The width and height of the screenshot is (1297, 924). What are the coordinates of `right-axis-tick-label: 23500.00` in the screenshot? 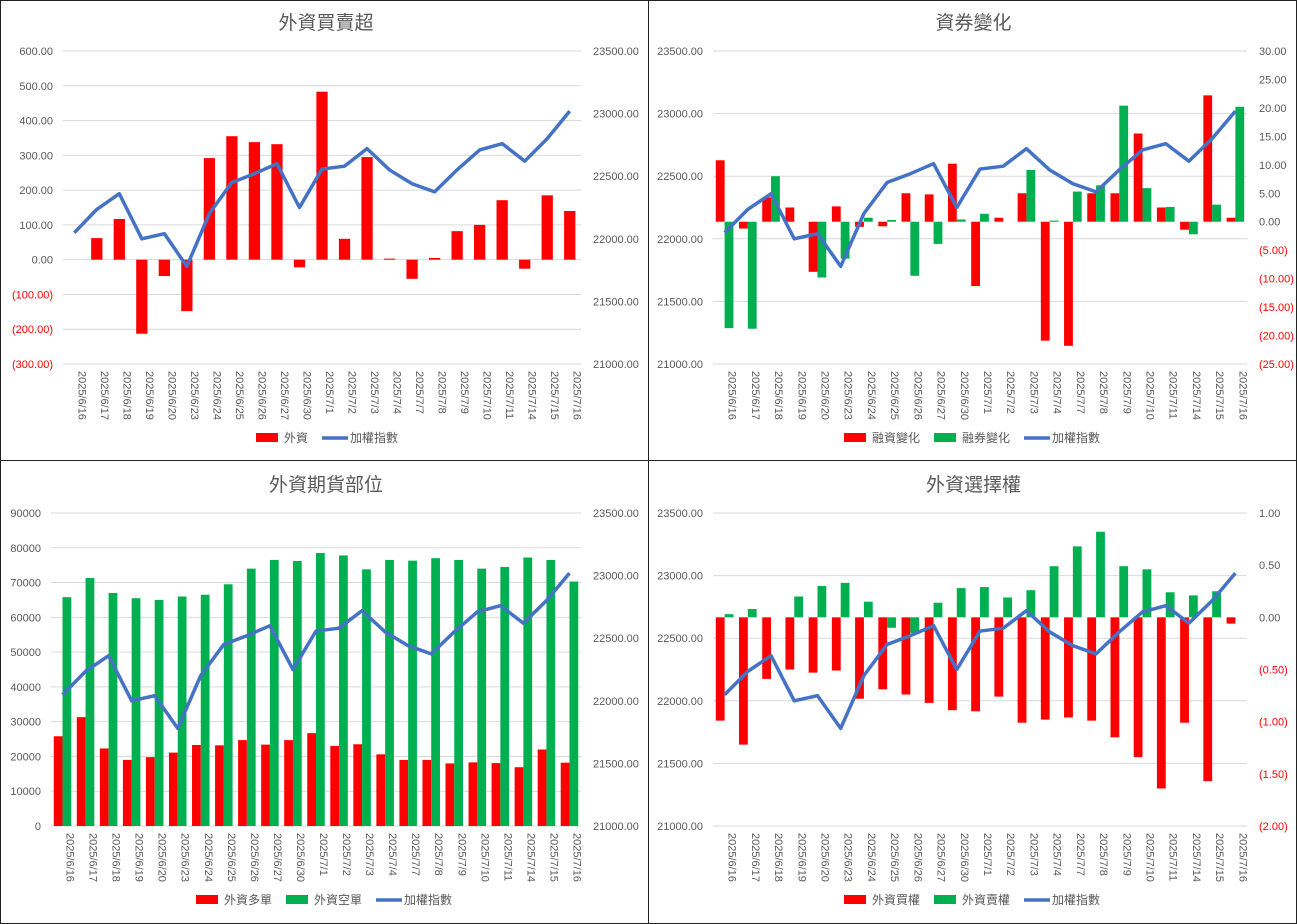 It's located at (616, 52).